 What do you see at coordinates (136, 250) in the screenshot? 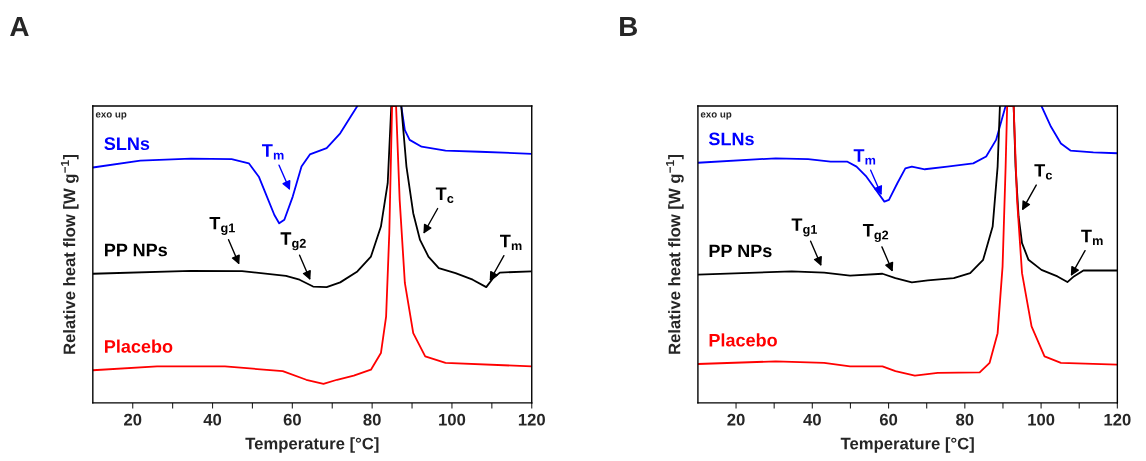
I see `series-label: PP NPs` at bounding box center [136, 250].